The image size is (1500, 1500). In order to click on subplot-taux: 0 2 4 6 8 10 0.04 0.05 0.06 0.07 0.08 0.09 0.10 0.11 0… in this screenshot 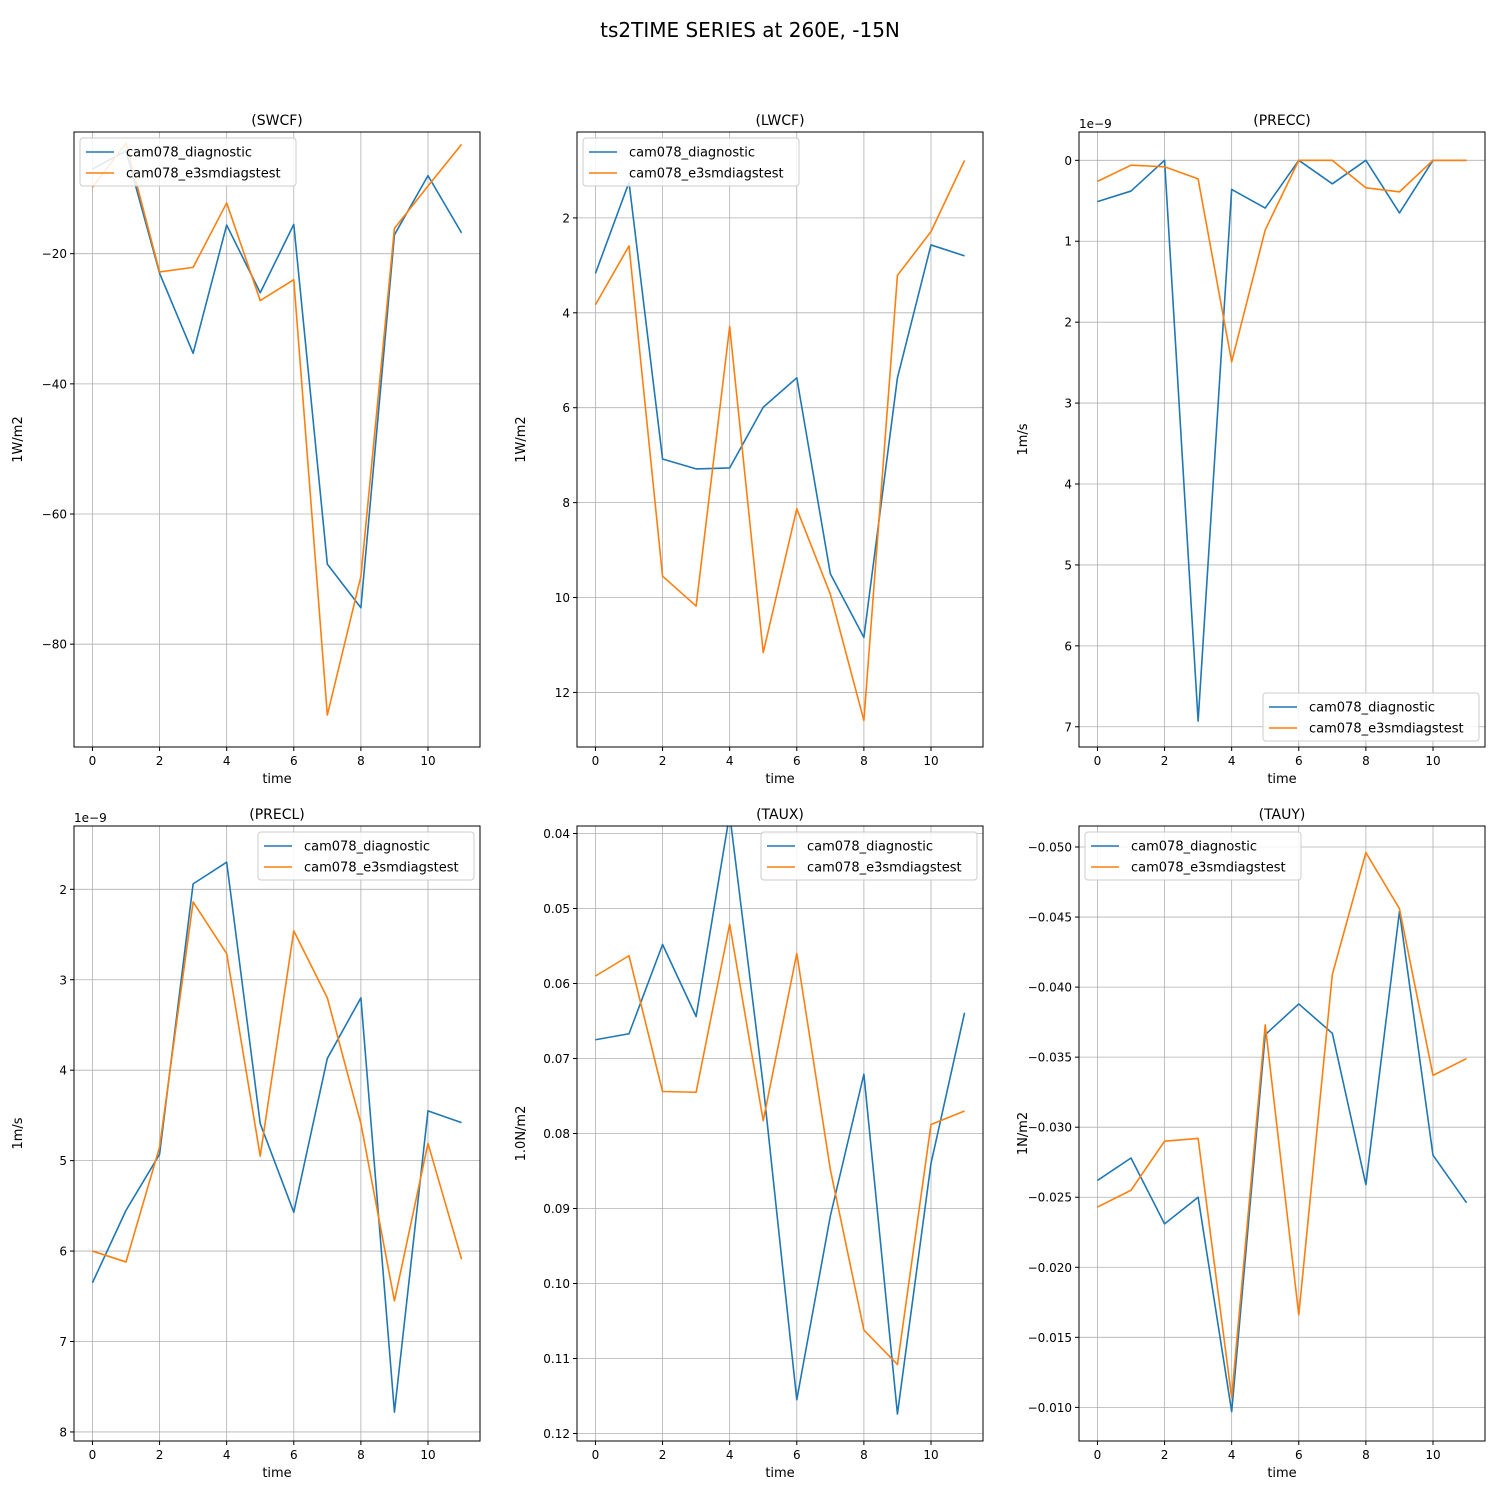, I will do `click(749, 1144)`.